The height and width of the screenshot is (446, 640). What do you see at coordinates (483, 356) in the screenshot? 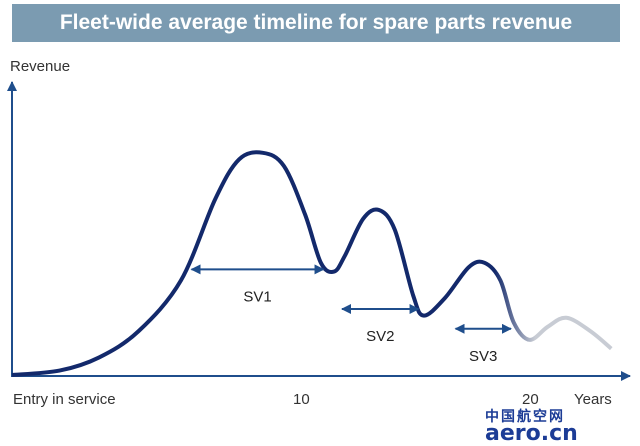
I see `span-label-sv3: SV3` at bounding box center [483, 356].